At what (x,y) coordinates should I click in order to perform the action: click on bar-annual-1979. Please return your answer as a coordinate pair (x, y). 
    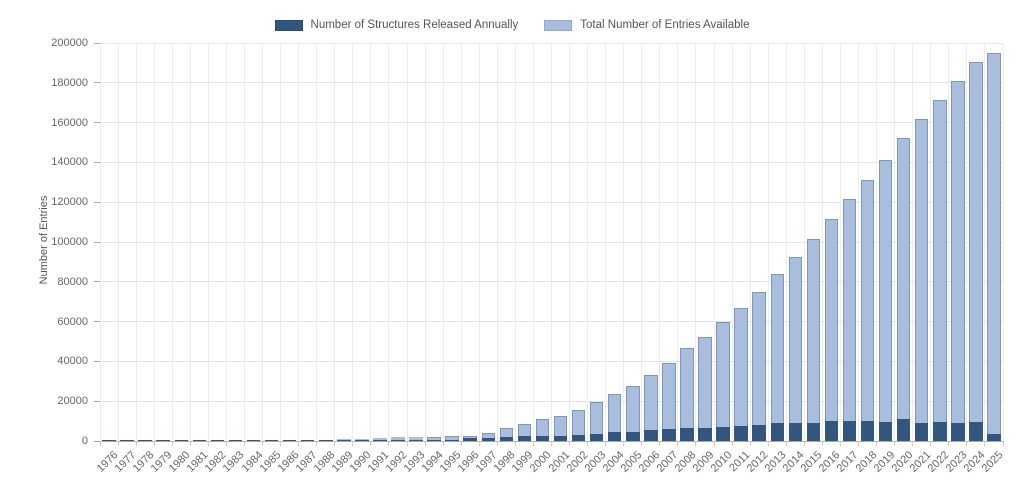
    Looking at the image, I should click on (163, 440).